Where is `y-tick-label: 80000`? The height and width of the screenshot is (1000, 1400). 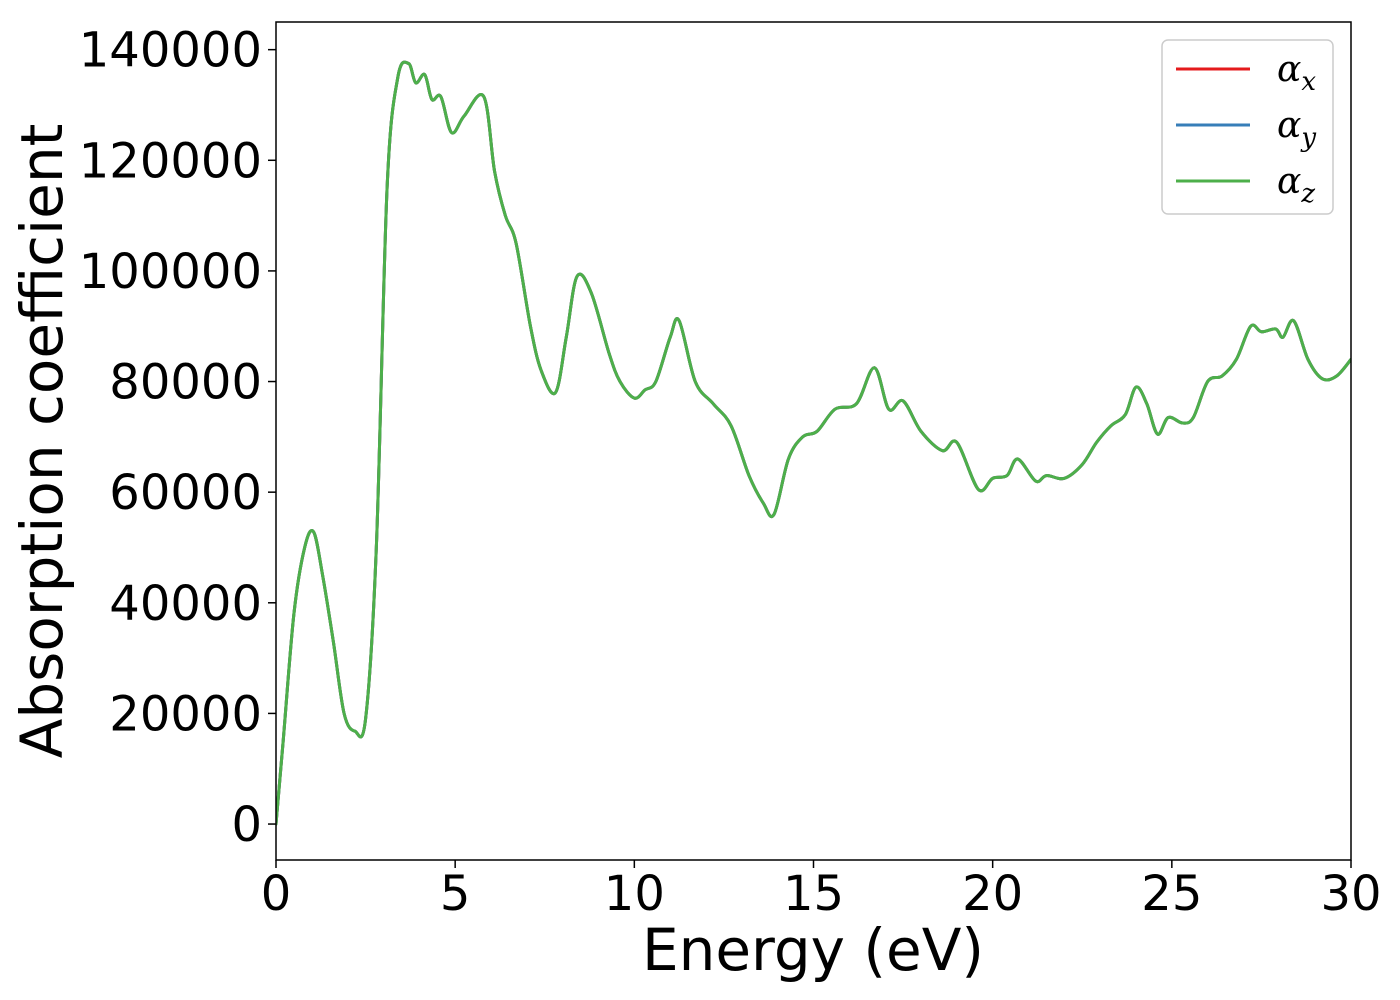
y-tick-label: 80000 is located at coordinates (185, 383).